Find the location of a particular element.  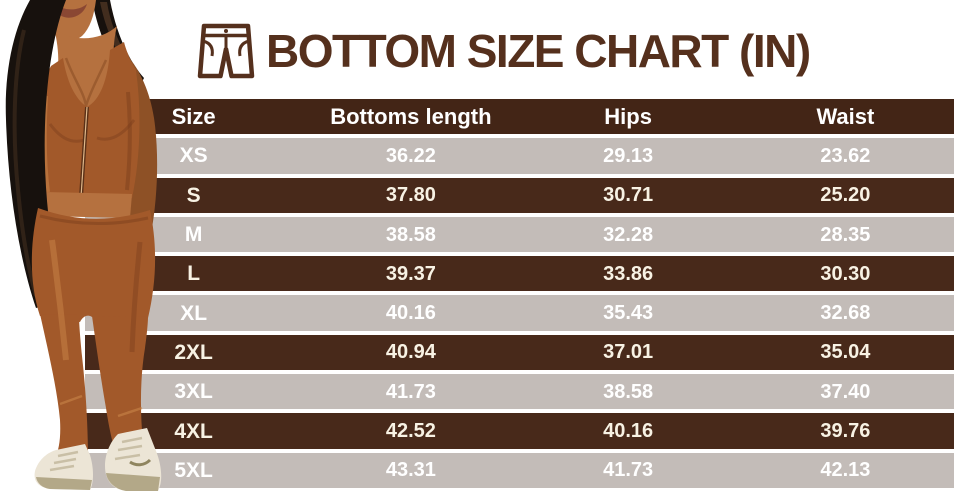

leggings-left-leg is located at coordinates (64, 387).